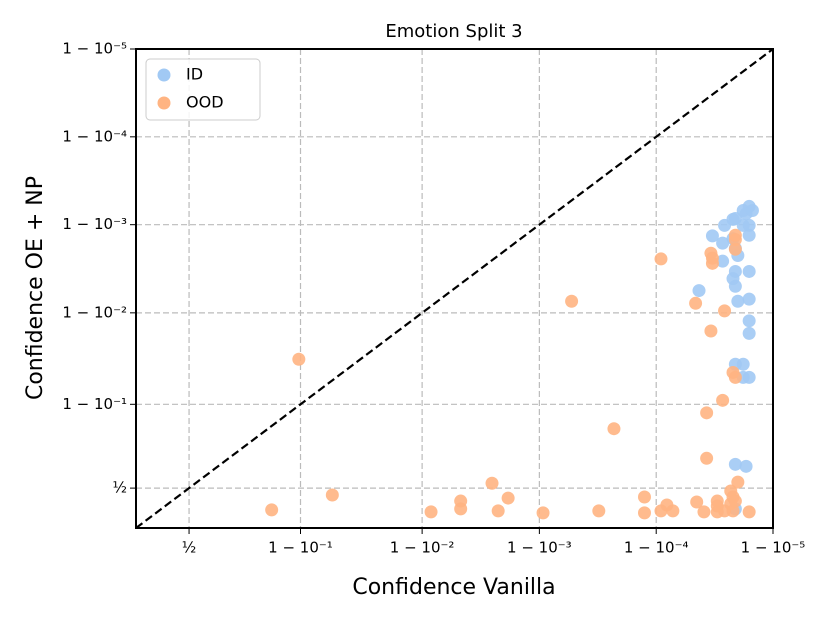 Image resolution: width=830 pixels, height=623 pixels. Describe the element at coordinates (203, 89) in the screenshot. I see `legend-box` at that location.